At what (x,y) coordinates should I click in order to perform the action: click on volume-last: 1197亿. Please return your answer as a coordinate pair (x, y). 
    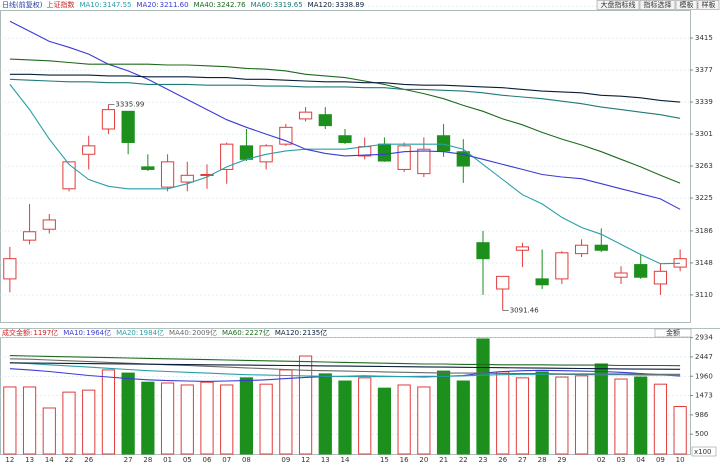
    Looking at the image, I should click on (45, 332).